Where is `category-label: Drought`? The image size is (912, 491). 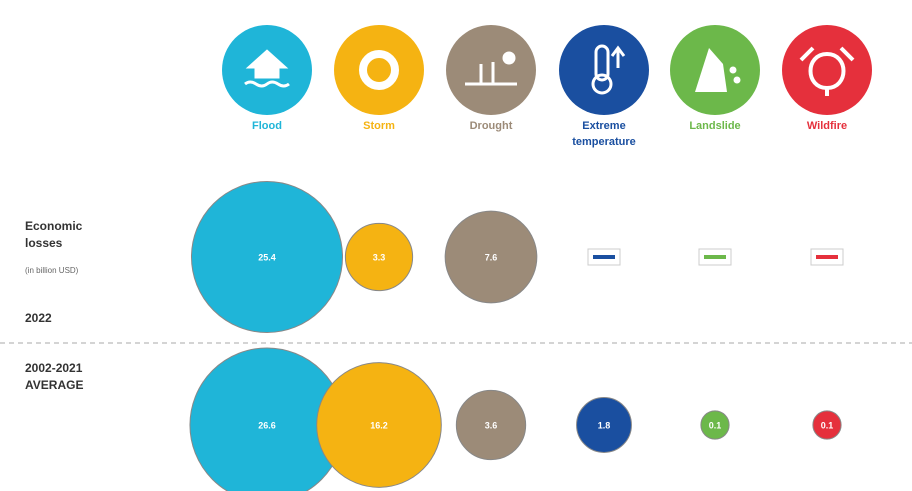
category-label: Drought is located at coordinates (491, 126).